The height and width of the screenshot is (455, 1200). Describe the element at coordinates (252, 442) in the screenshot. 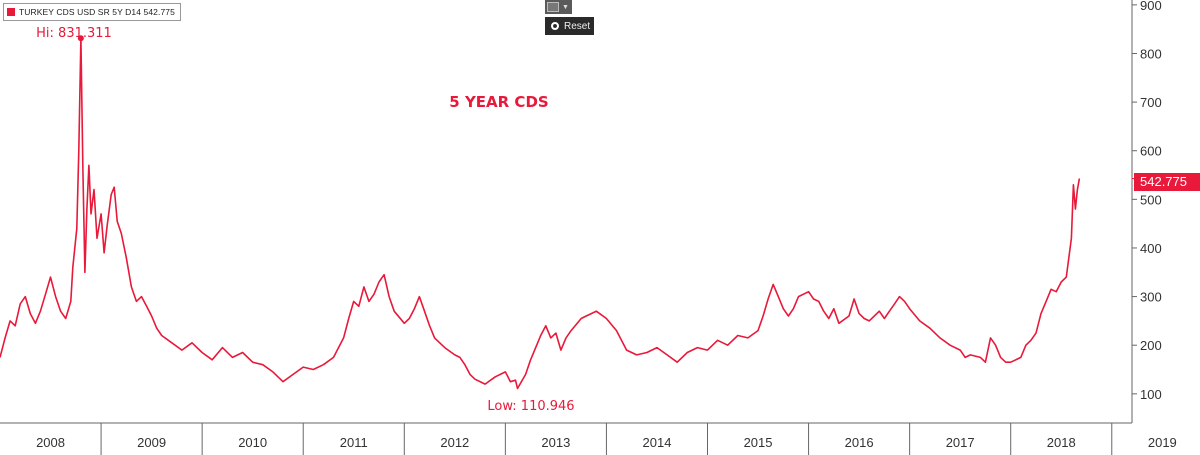

I see `x-tick-label: 2010` at that location.